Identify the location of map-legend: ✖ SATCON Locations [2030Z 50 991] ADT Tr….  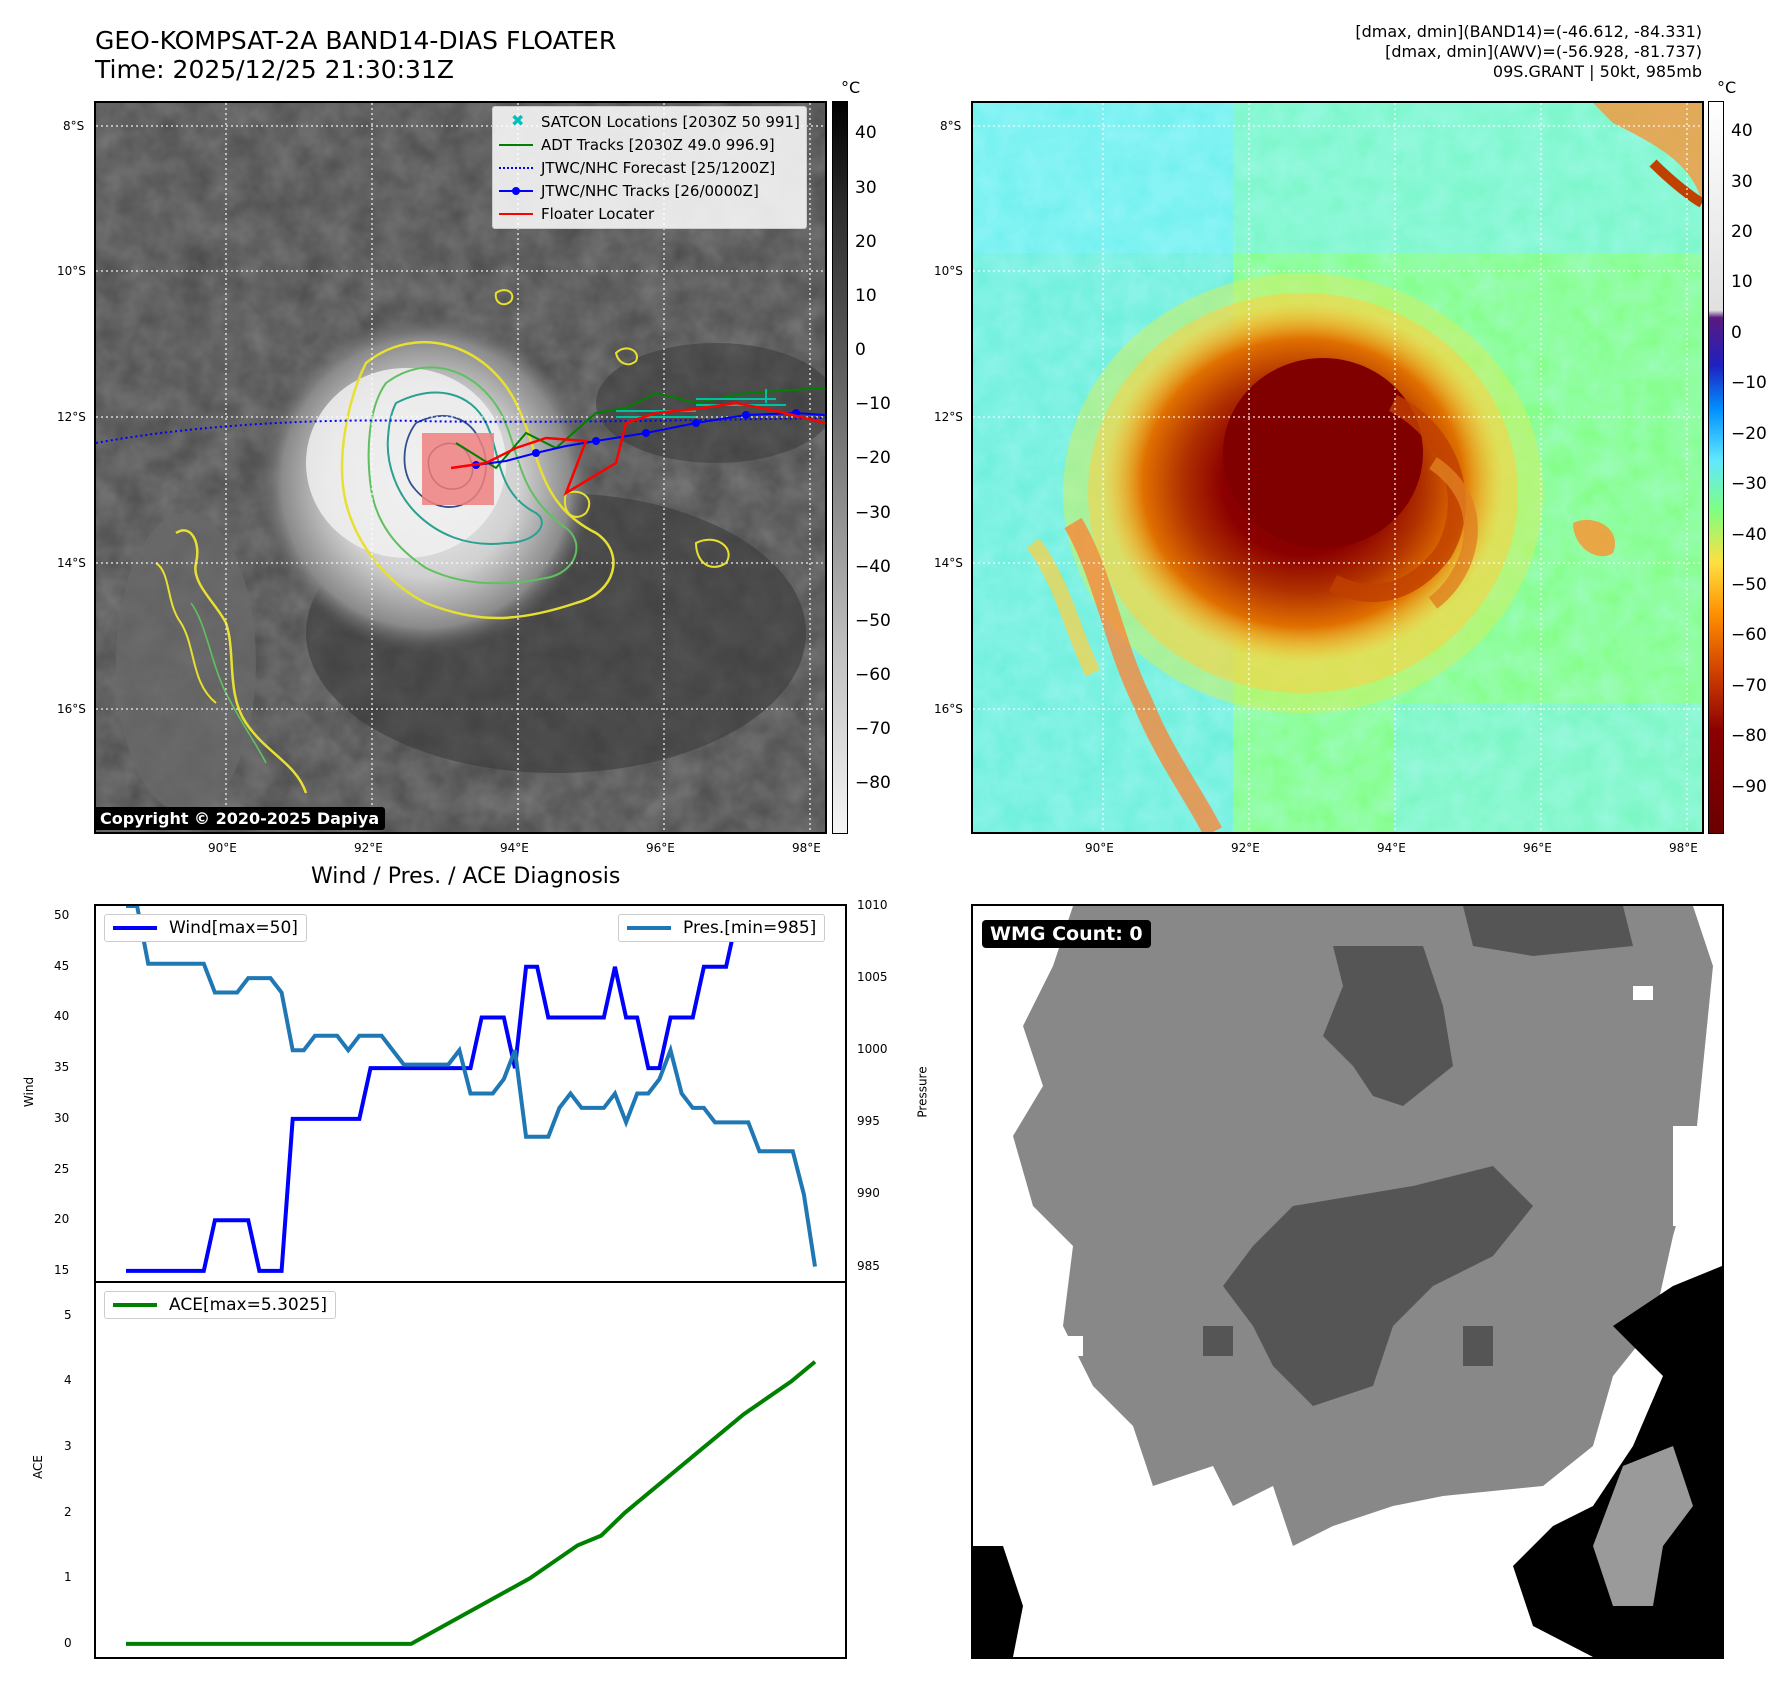
(649, 167).